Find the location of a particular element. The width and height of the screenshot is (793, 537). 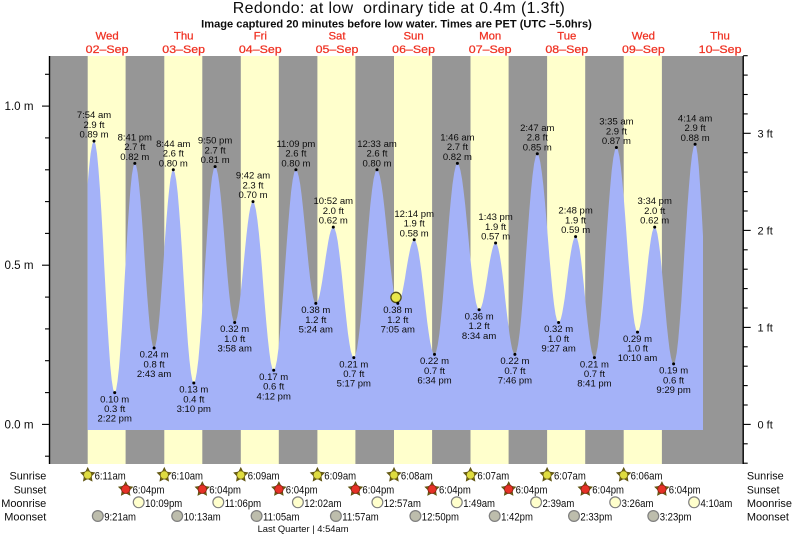

svg-text: 03–Sep is located at coordinates (183, 50).